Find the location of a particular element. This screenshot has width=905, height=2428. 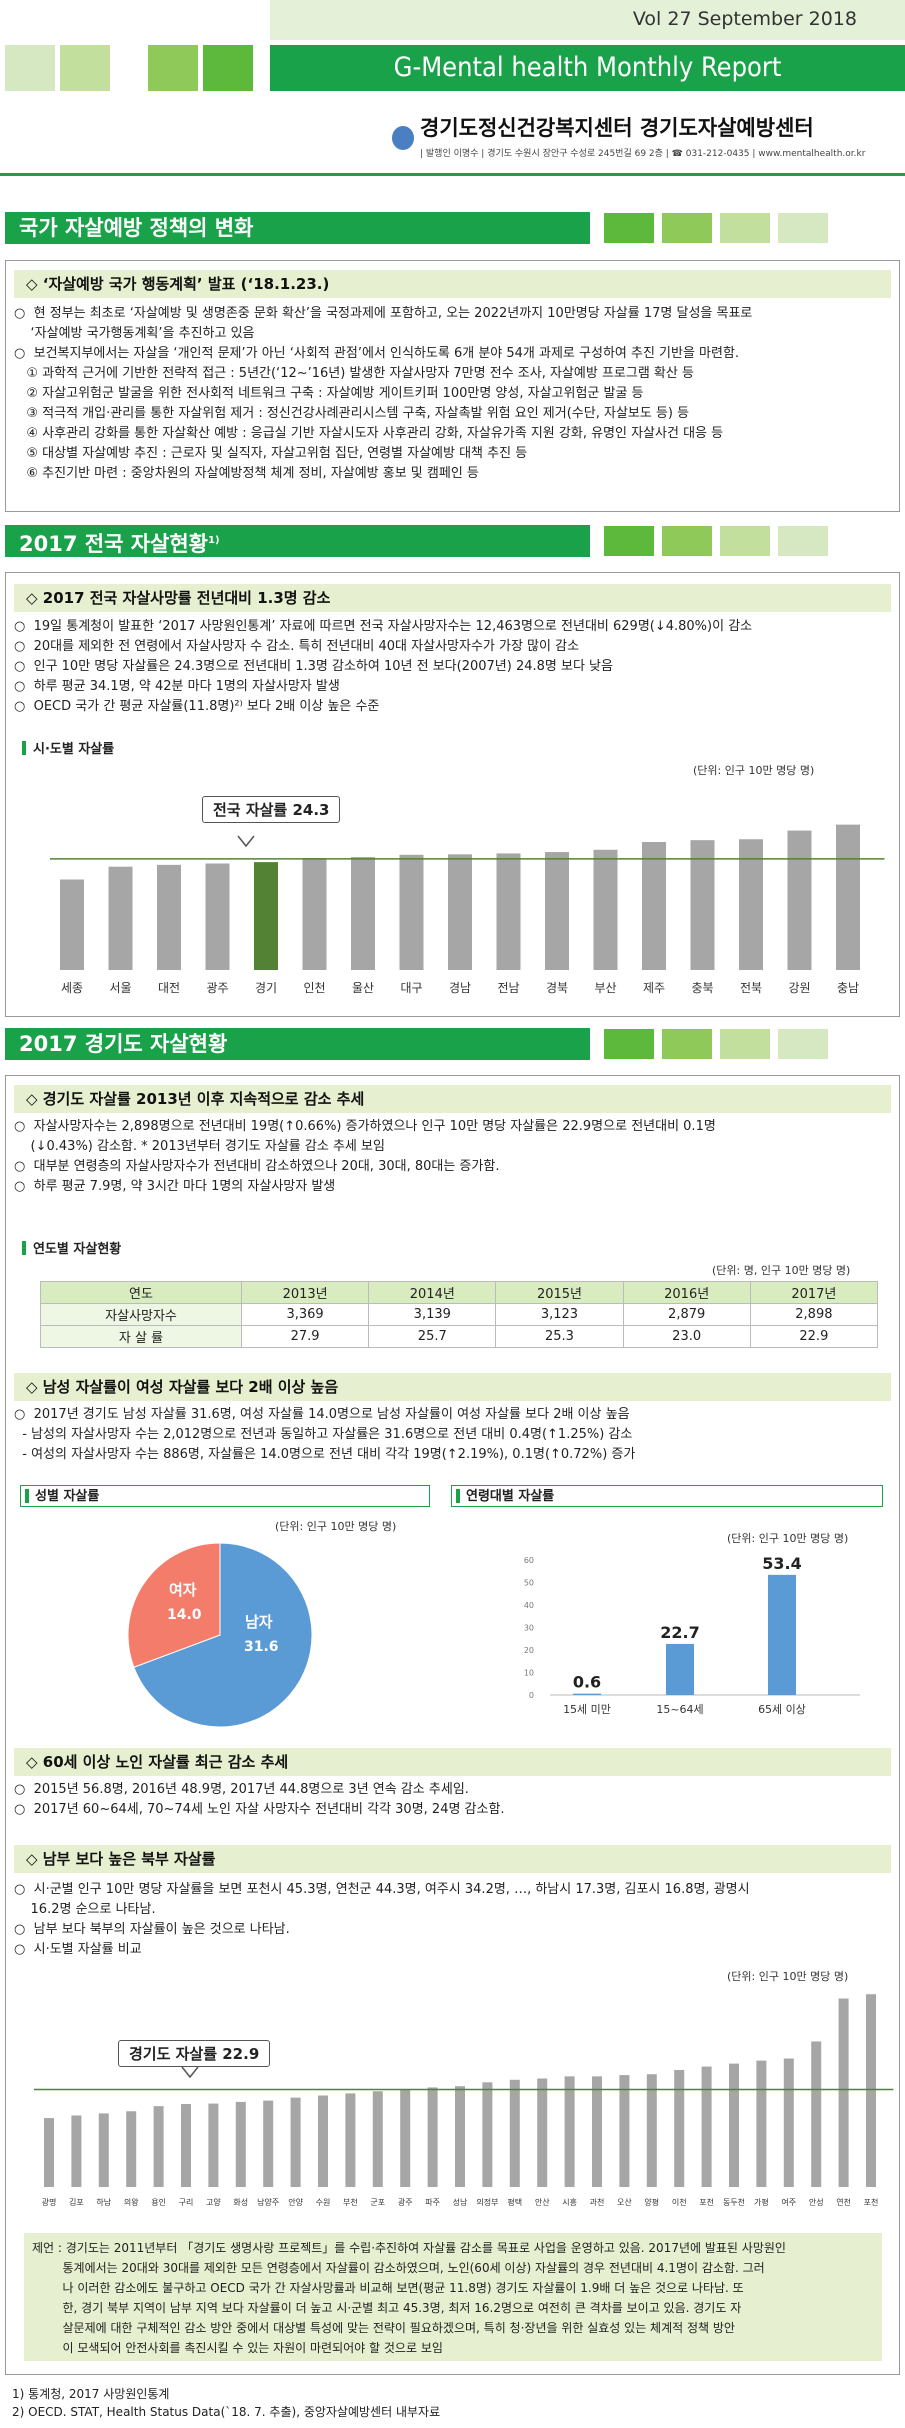

bar-서울 is located at coordinates (120, 918).